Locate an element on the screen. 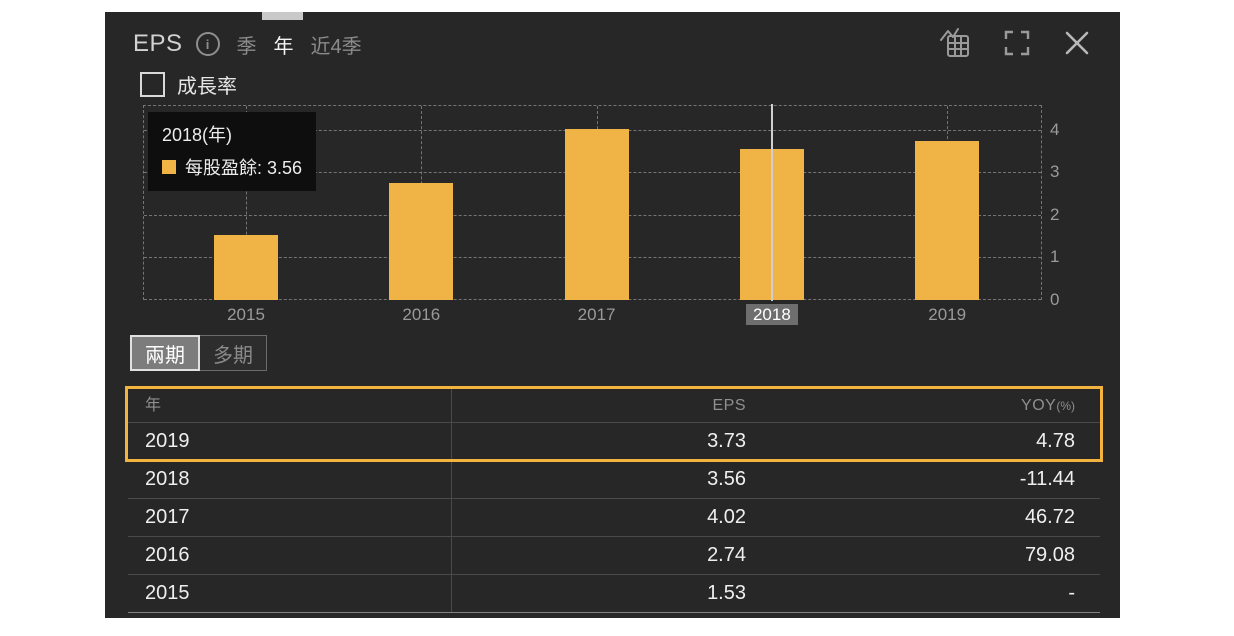 The height and width of the screenshot is (636, 1234). growth-rate-checkbox is located at coordinates (152, 84).